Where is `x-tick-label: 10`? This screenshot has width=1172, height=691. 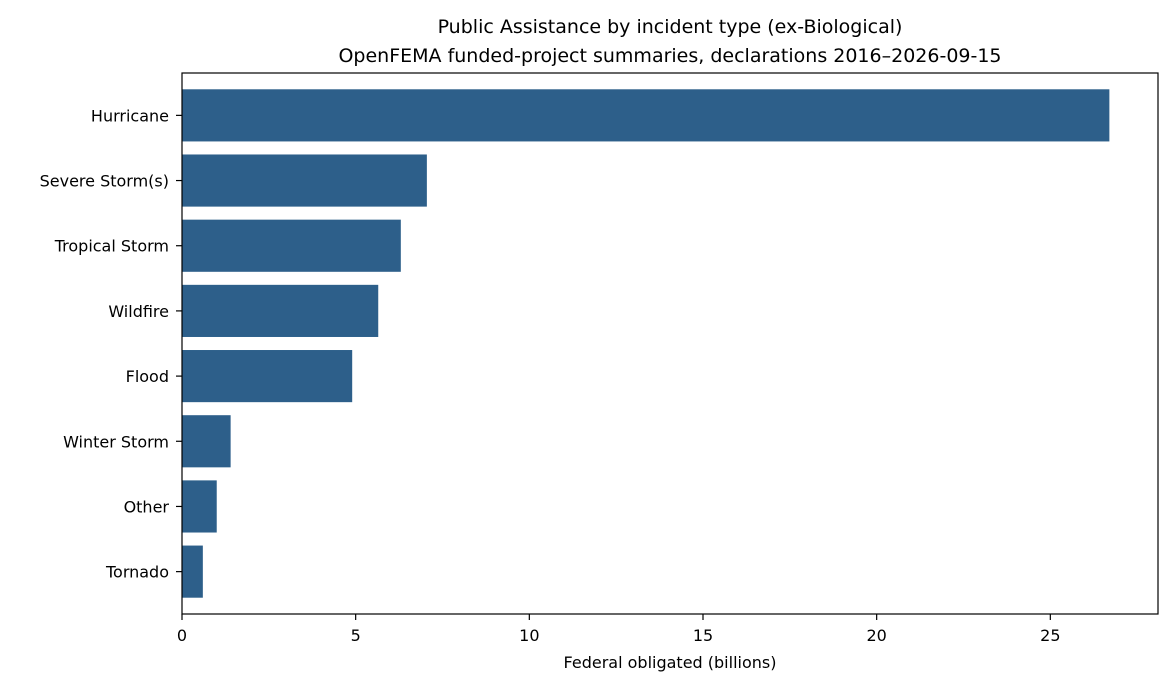
x-tick-label: 10 is located at coordinates (529, 635).